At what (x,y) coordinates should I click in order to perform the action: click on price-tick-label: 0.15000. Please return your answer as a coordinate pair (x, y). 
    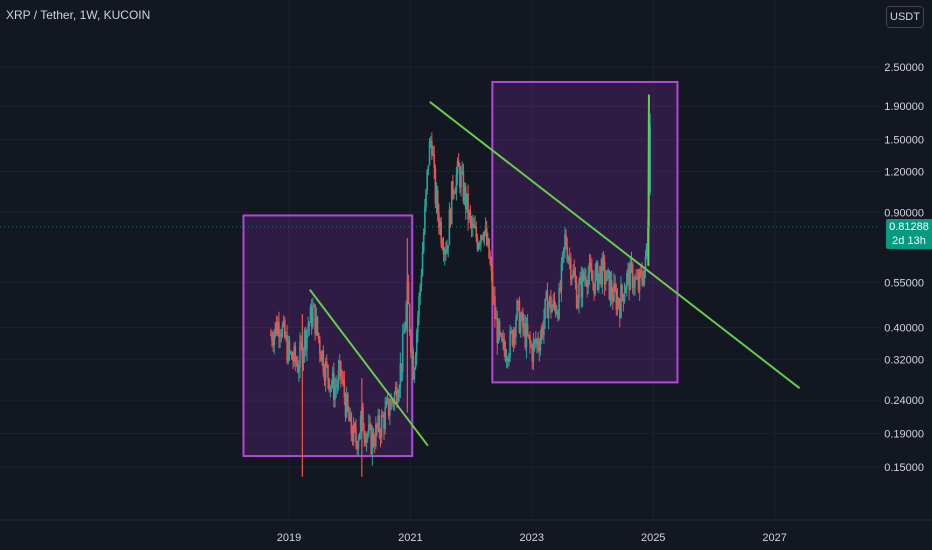
    Looking at the image, I should click on (904, 468).